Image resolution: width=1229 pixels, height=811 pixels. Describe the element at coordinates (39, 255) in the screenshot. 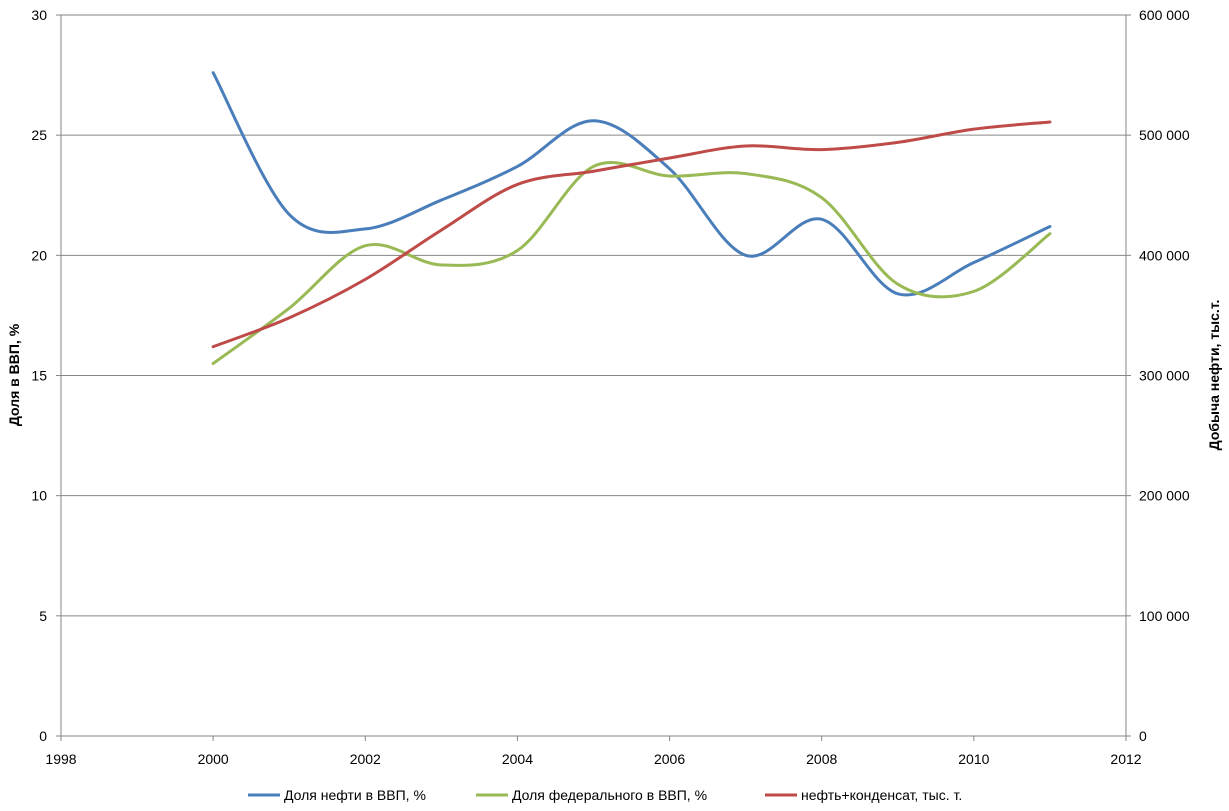

I see `y-tick-label-left: 20` at that location.